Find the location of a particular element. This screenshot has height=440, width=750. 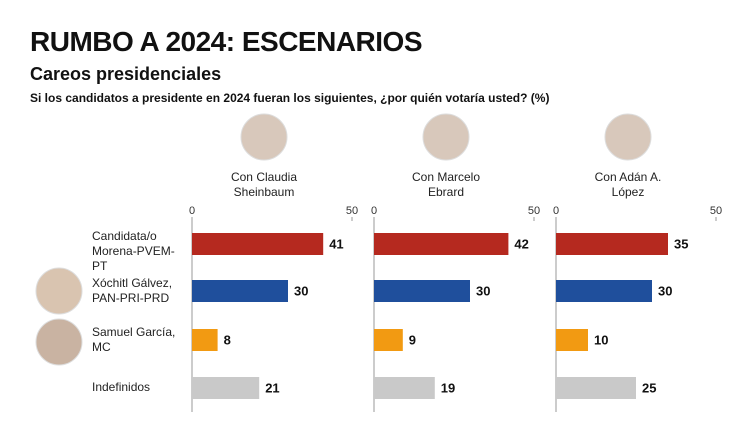

title: RUMBO A 2024: ESCENARIOS is located at coordinates (226, 41).